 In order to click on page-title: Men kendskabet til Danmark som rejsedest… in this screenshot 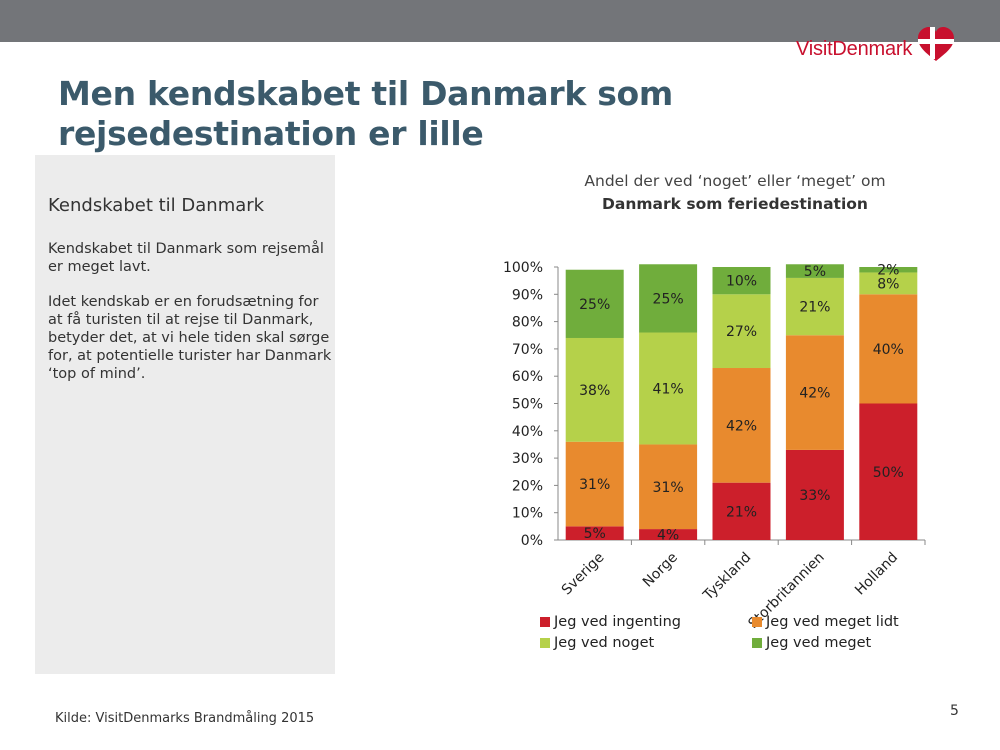, I will do `click(365, 113)`.